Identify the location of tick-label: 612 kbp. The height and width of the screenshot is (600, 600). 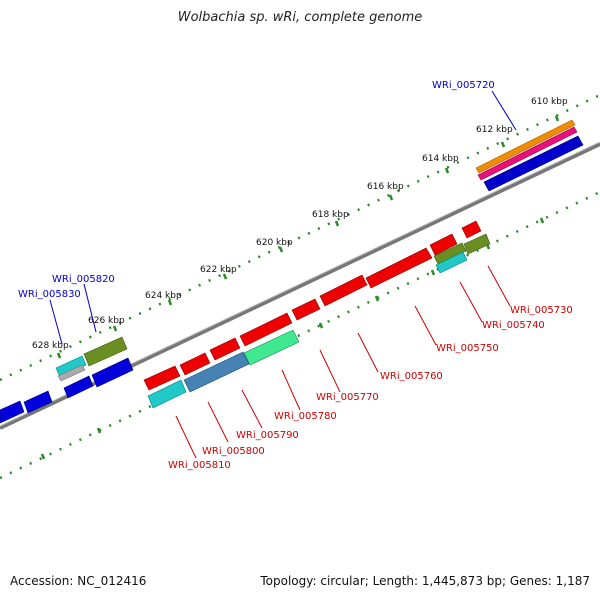
(494, 130).